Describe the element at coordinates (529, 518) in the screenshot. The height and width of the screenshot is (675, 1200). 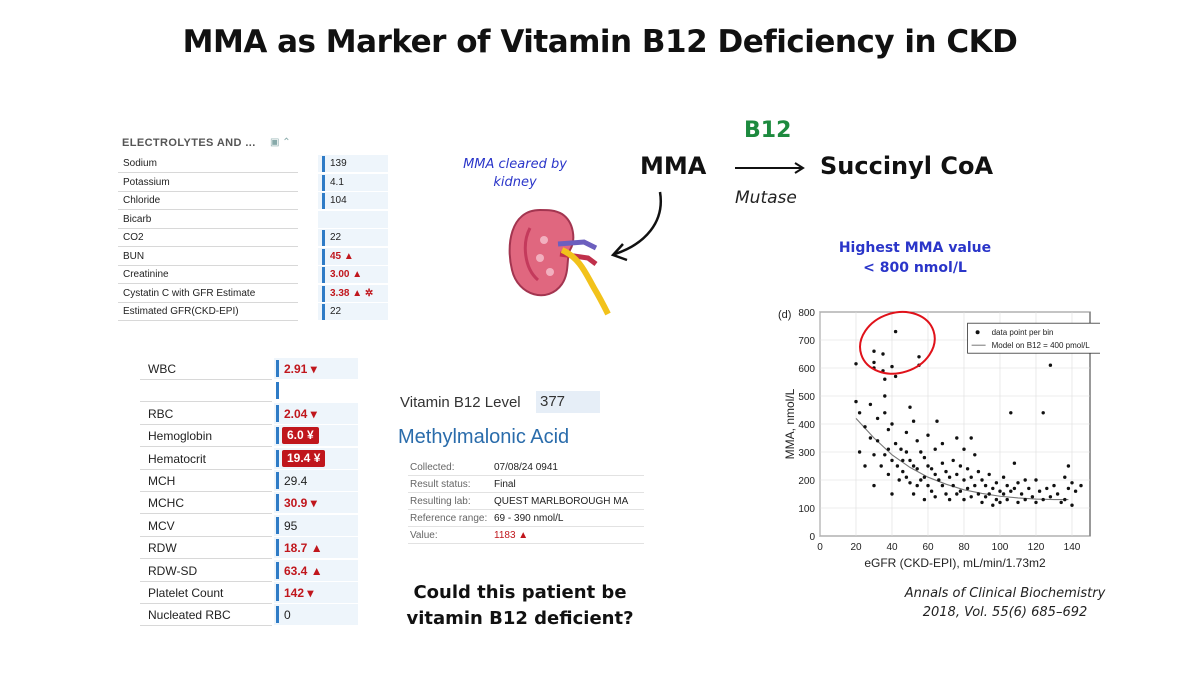
I see `detail-value: 69 - 390 nmol/L` at that location.